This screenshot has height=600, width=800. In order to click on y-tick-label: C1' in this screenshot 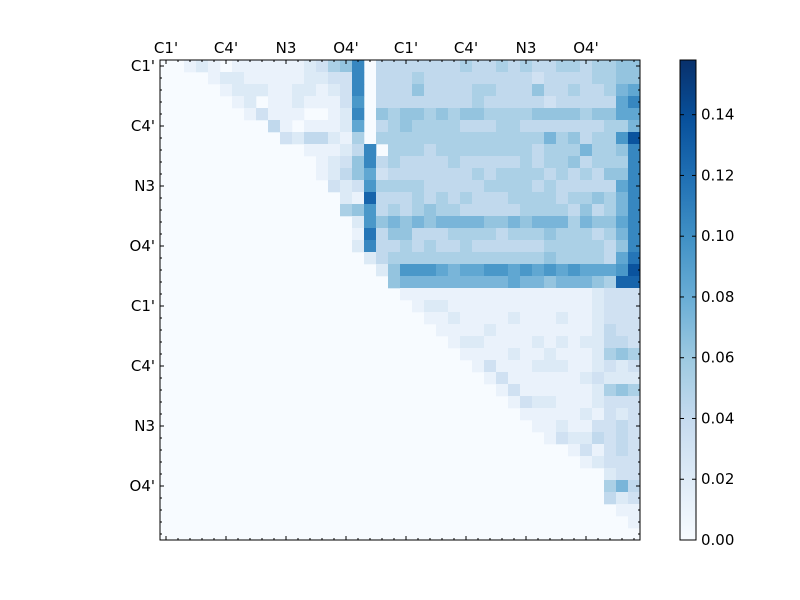, I will do `click(143, 66)`.